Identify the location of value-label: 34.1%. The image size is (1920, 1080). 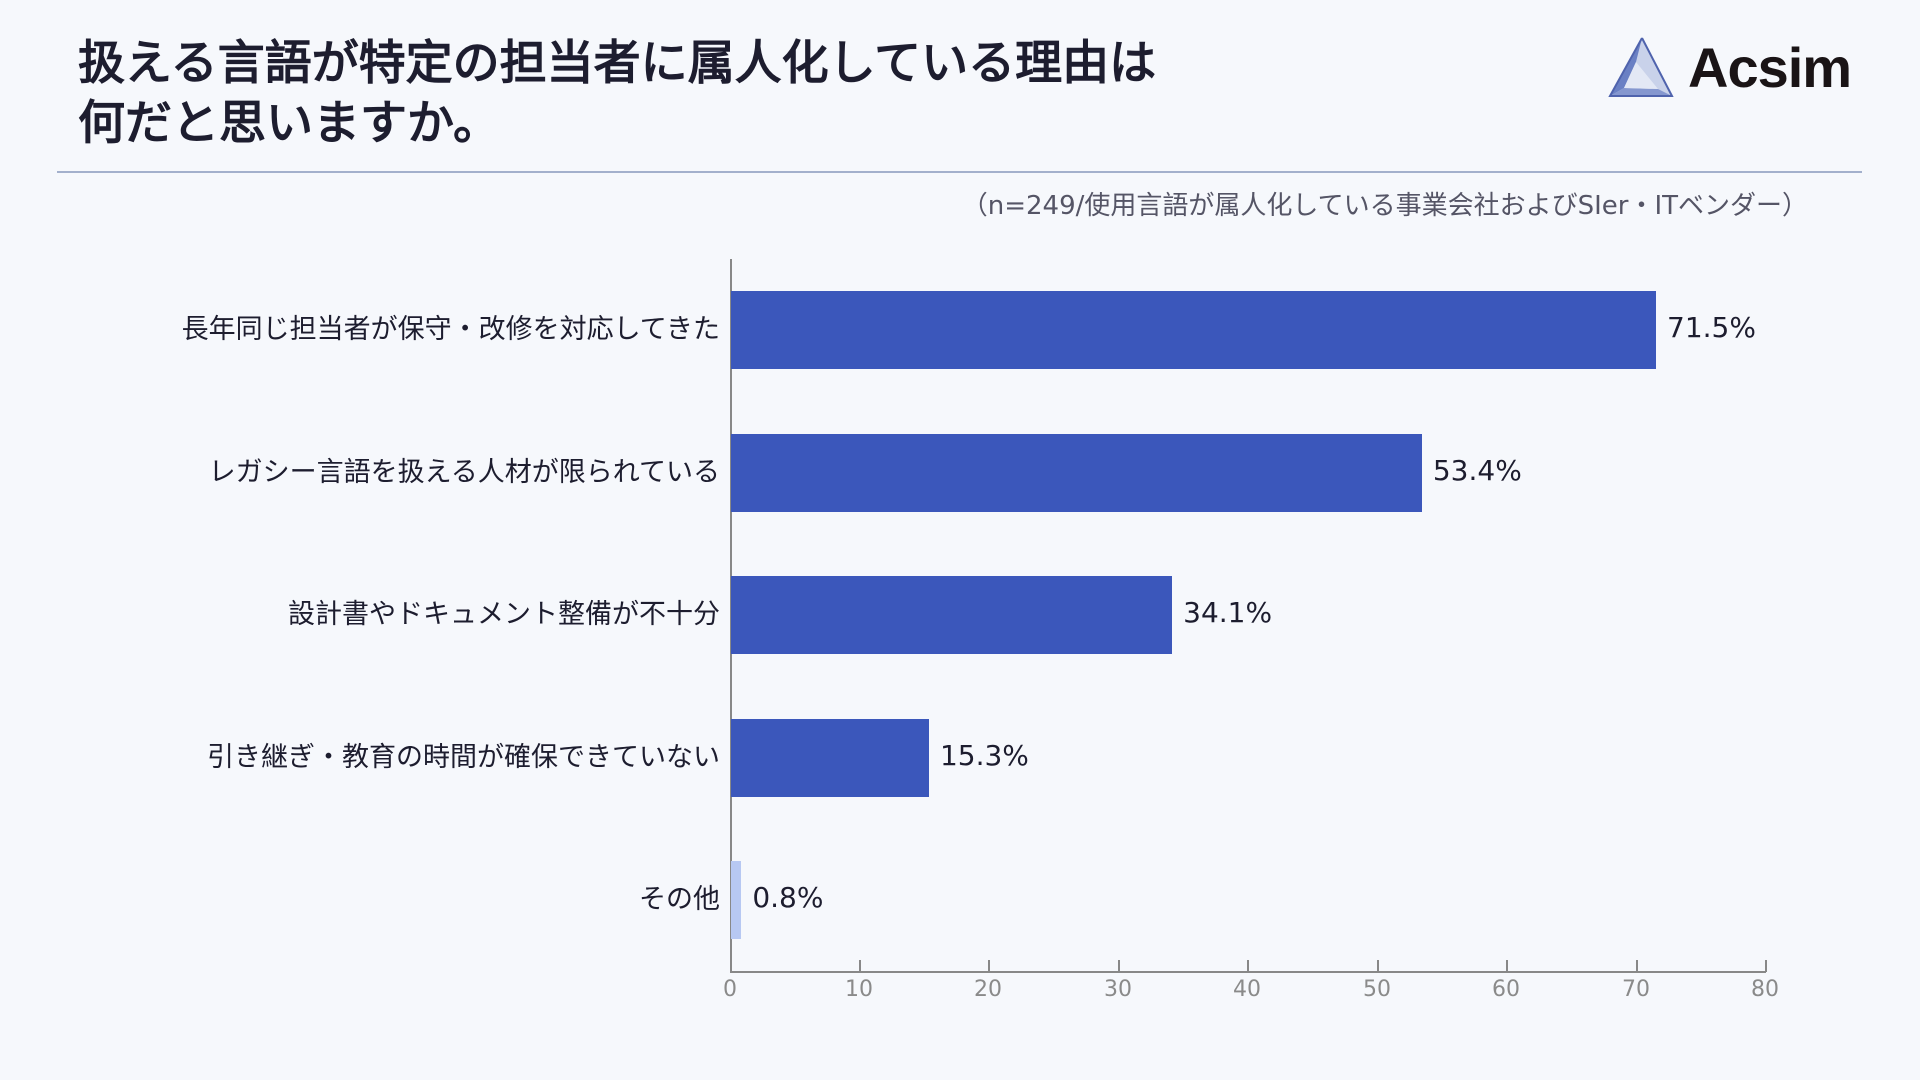
(1228, 612).